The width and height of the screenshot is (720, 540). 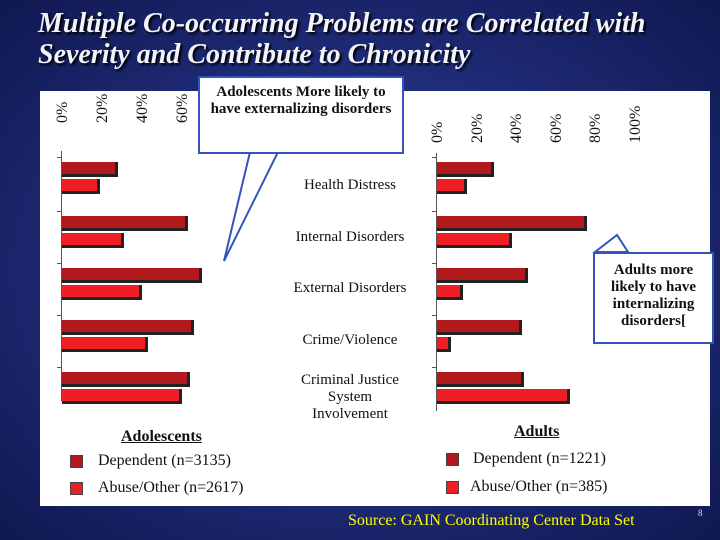 What do you see at coordinates (596, 128) in the screenshot?
I see `tick-label: 80%` at bounding box center [596, 128].